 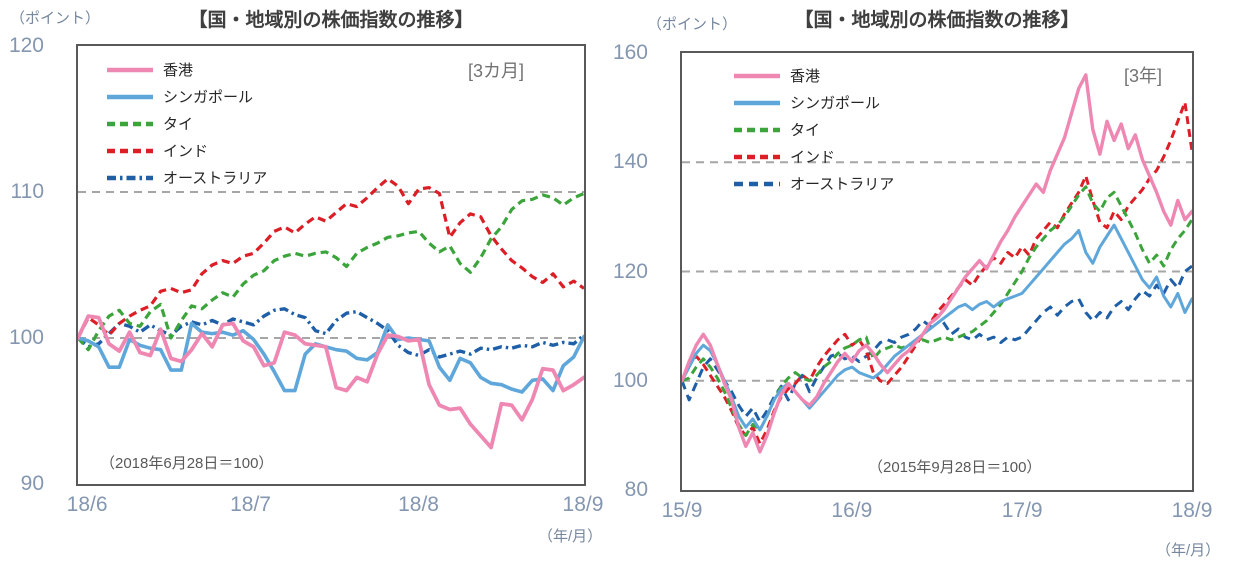 What do you see at coordinates (87, 504) in the screenshot?
I see `x-axis-tick: 18/6` at bounding box center [87, 504].